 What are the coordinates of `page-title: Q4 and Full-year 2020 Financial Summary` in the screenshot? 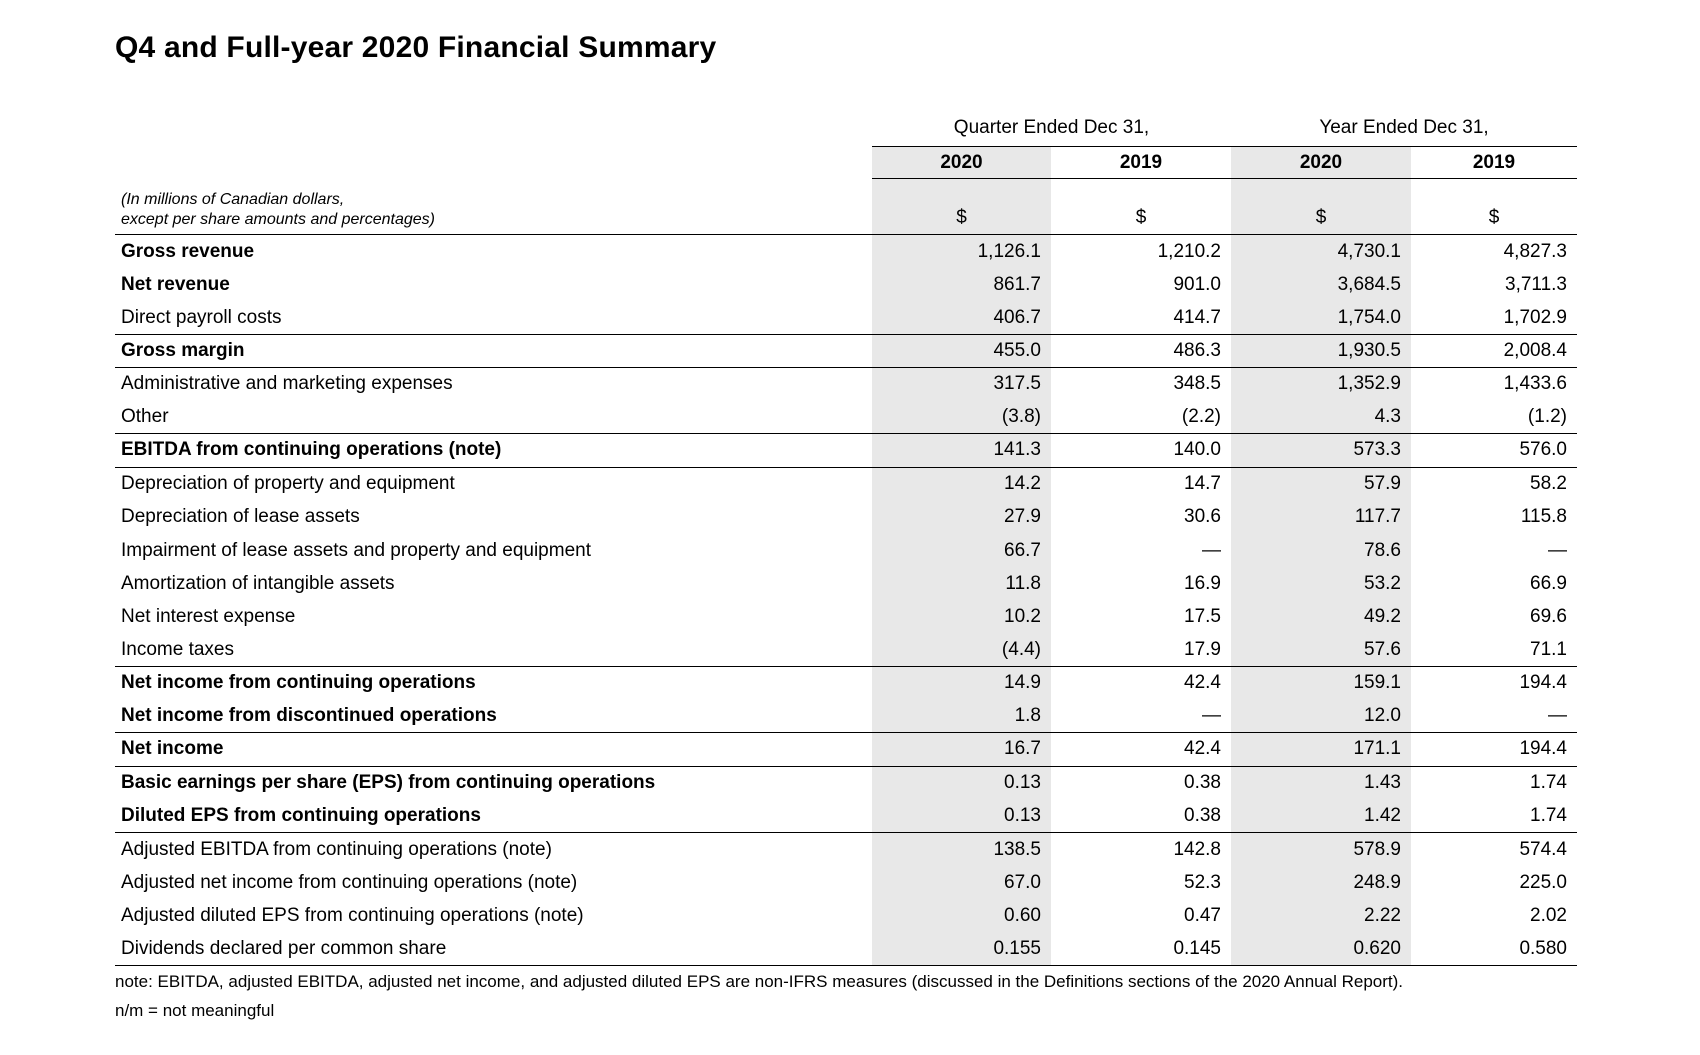 It's located at (416, 47).